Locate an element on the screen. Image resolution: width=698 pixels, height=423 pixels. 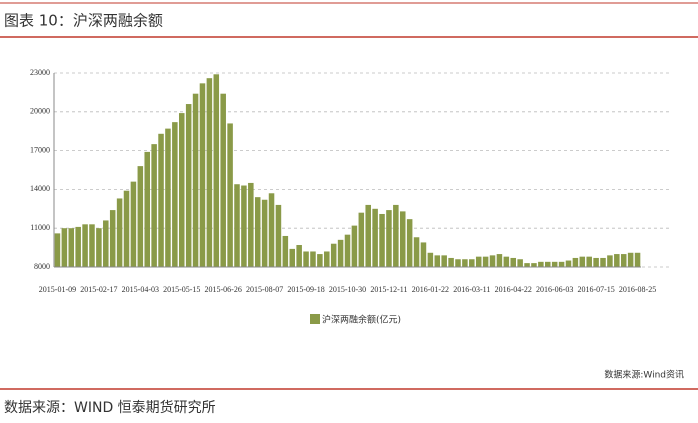
x-tick-label: 2016-07-15 is located at coordinates (595, 289).